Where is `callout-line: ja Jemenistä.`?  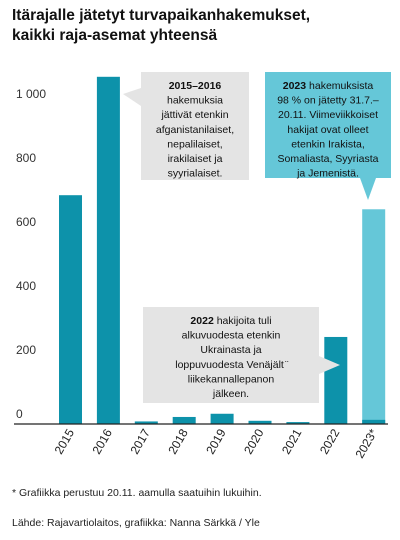
callout-line: ja Jemenistä. is located at coordinates (327, 174).